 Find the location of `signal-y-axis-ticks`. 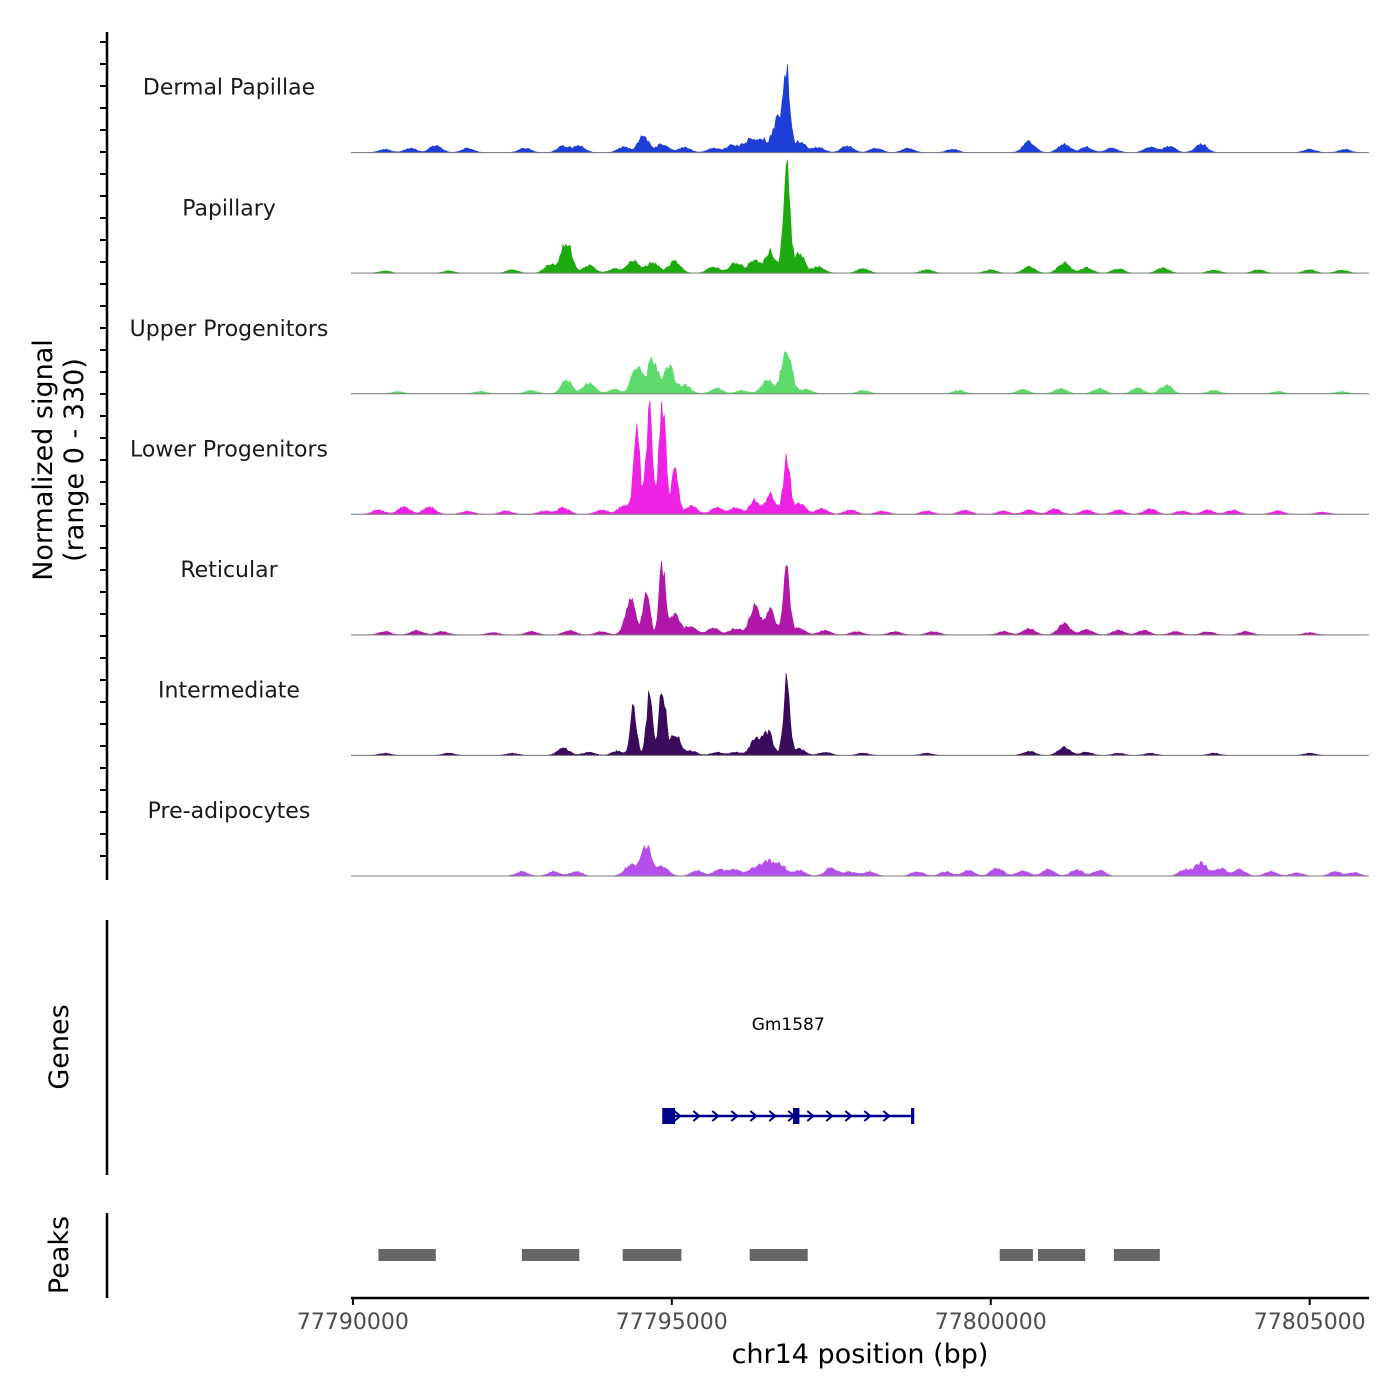

signal-y-axis-ticks is located at coordinates (103, 449).